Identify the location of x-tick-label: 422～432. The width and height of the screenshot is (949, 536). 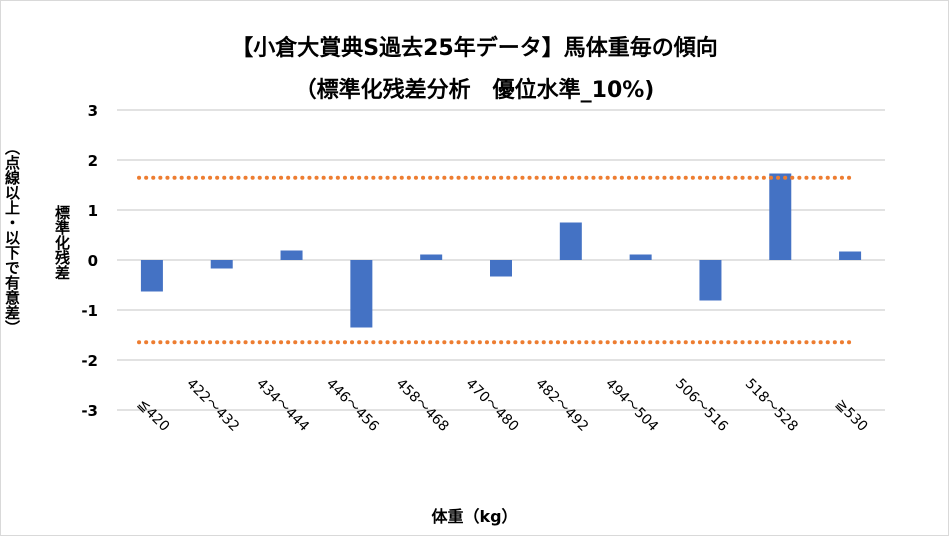
(212, 405).